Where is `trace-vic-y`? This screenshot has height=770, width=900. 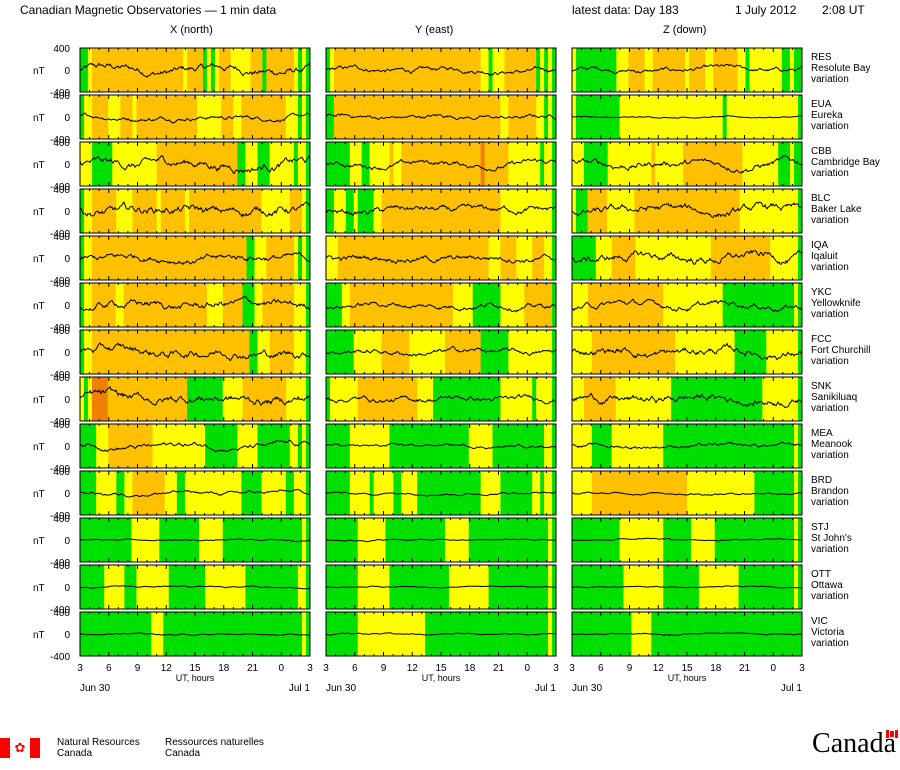 trace-vic-y is located at coordinates (441, 634).